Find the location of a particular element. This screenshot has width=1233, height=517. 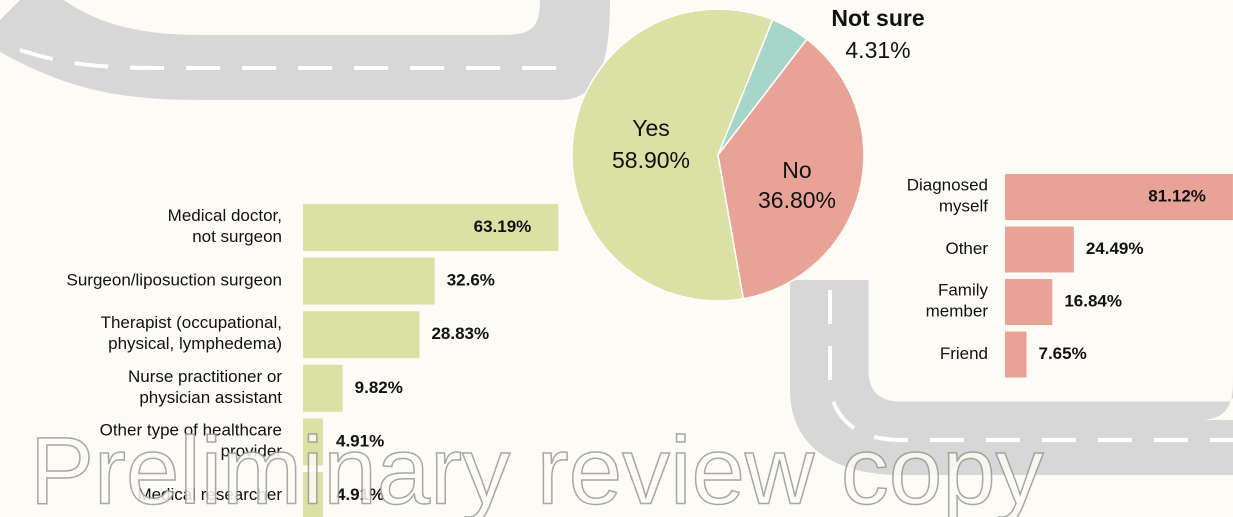

bar-value: 16.84% is located at coordinates (1093, 300).